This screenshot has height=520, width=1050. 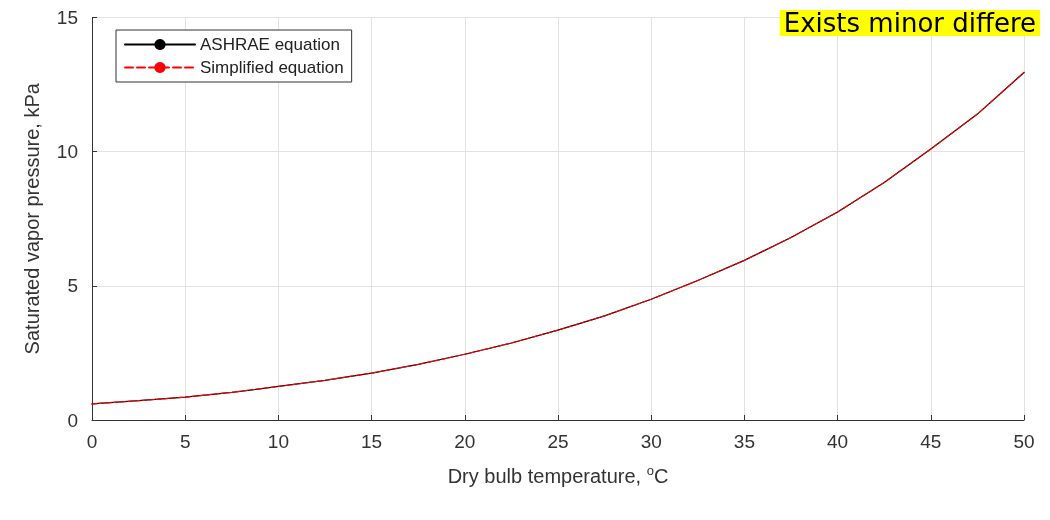 What do you see at coordinates (278, 441) in the screenshot?
I see `x-tick-label: 10` at bounding box center [278, 441].